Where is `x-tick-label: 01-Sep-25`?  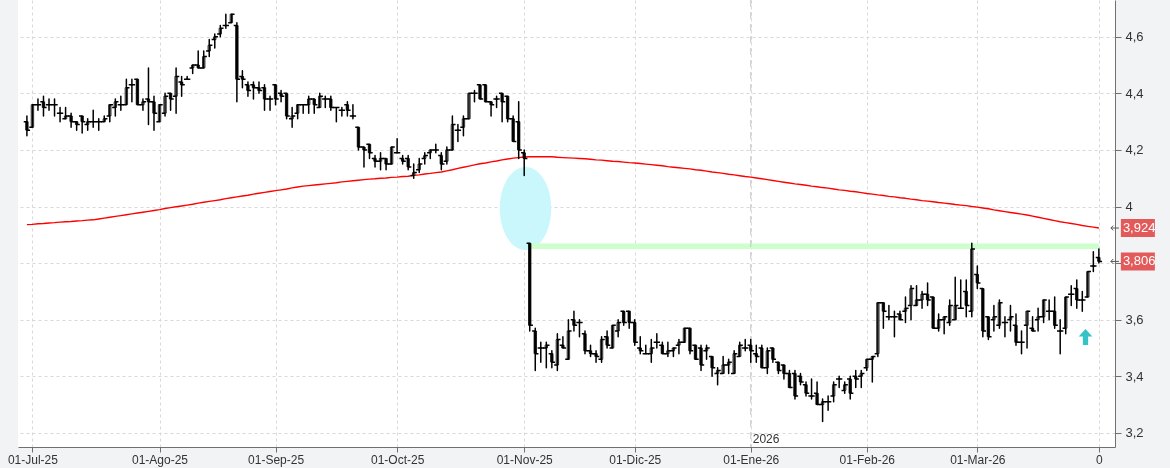
x-tick-label: 01-Sep-25 is located at coordinates (276, 459).